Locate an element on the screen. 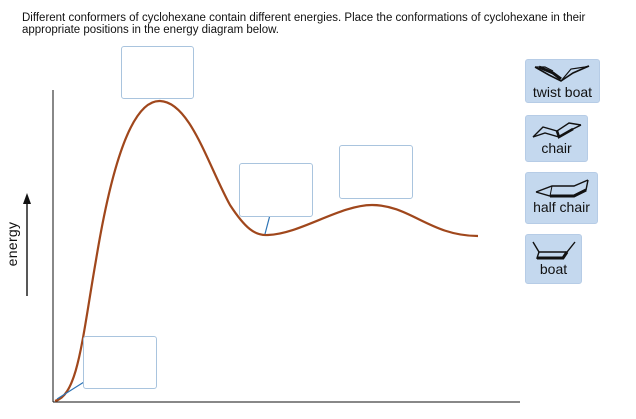 The height and width of the screenshot is (419, 636). twist-boat-icon is located at coordinates (561, 73).